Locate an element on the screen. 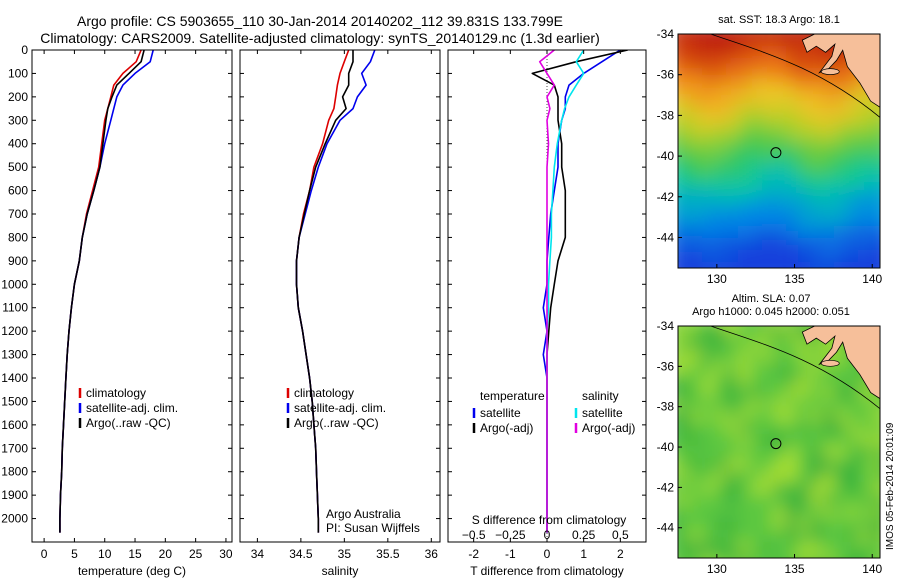  y-tick-label: 1900 is located at coordinates (14, 495).